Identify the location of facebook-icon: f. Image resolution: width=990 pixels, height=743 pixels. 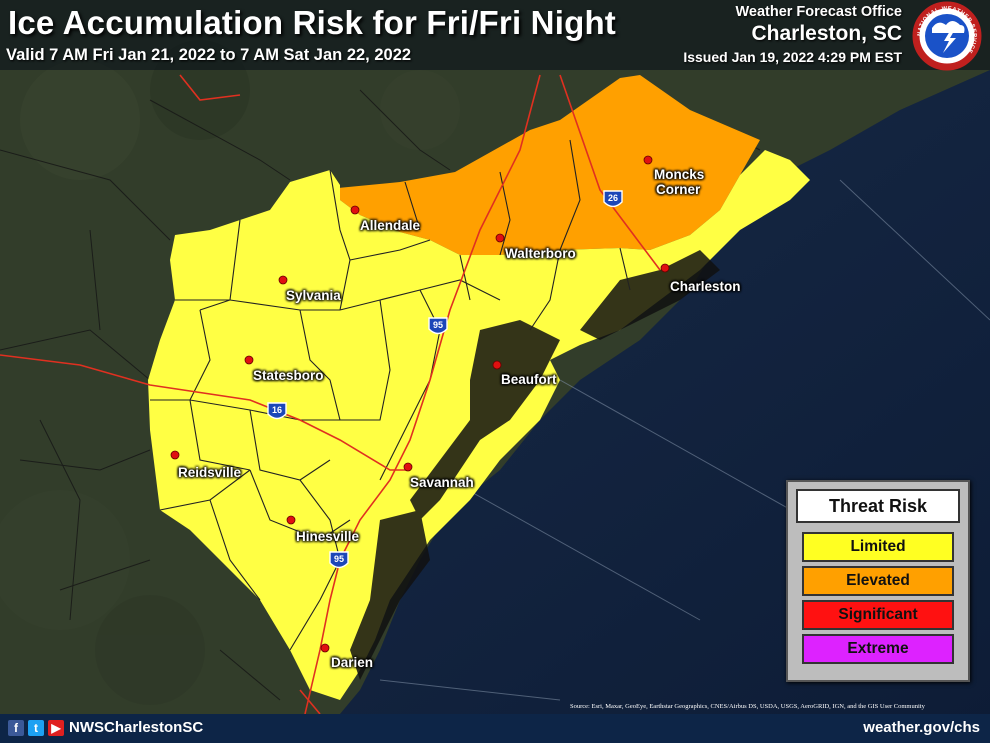
(16, 728).